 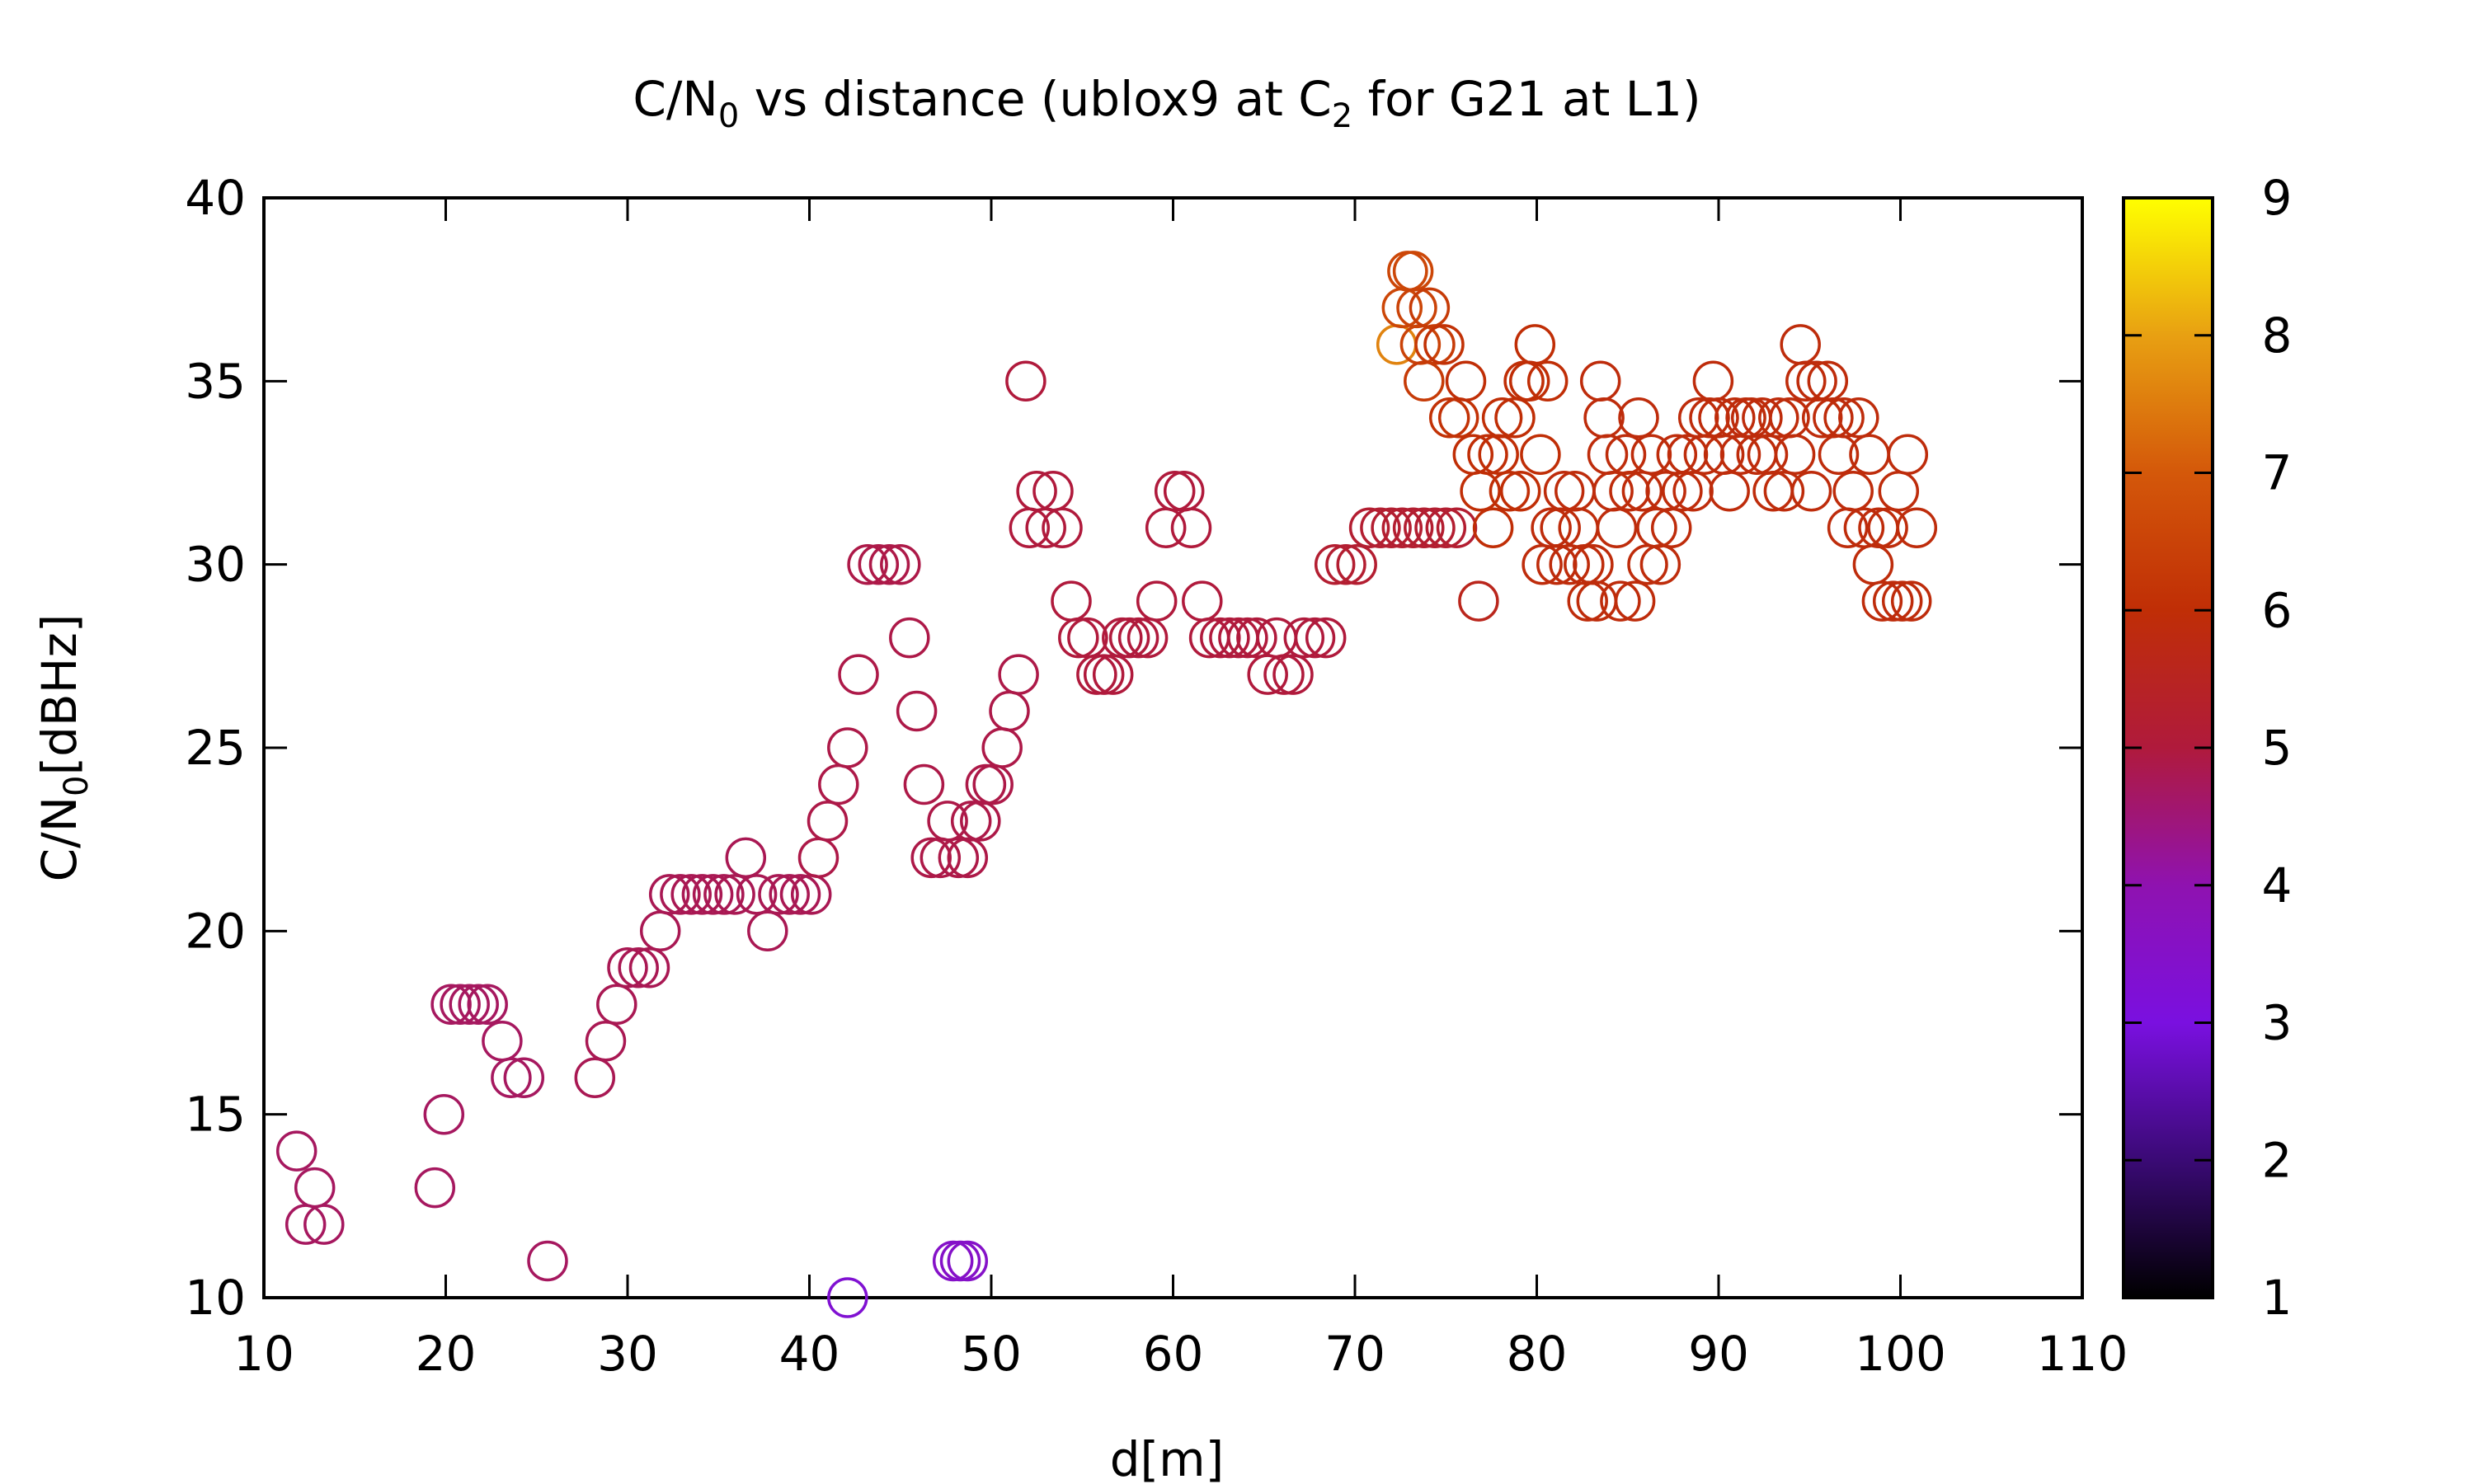 I want to click on y-tick-label: 10, so click(x=215, y=1298).